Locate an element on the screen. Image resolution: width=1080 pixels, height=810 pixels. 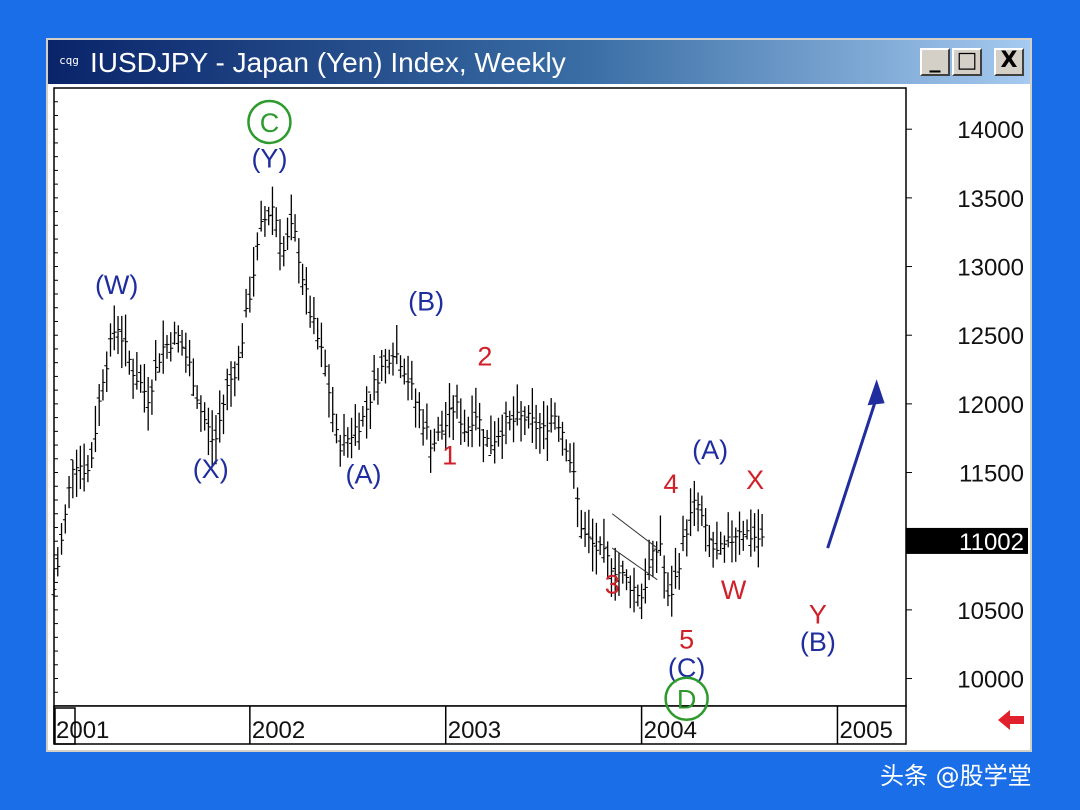
wave-label: C is located at coordinates (270, 123).